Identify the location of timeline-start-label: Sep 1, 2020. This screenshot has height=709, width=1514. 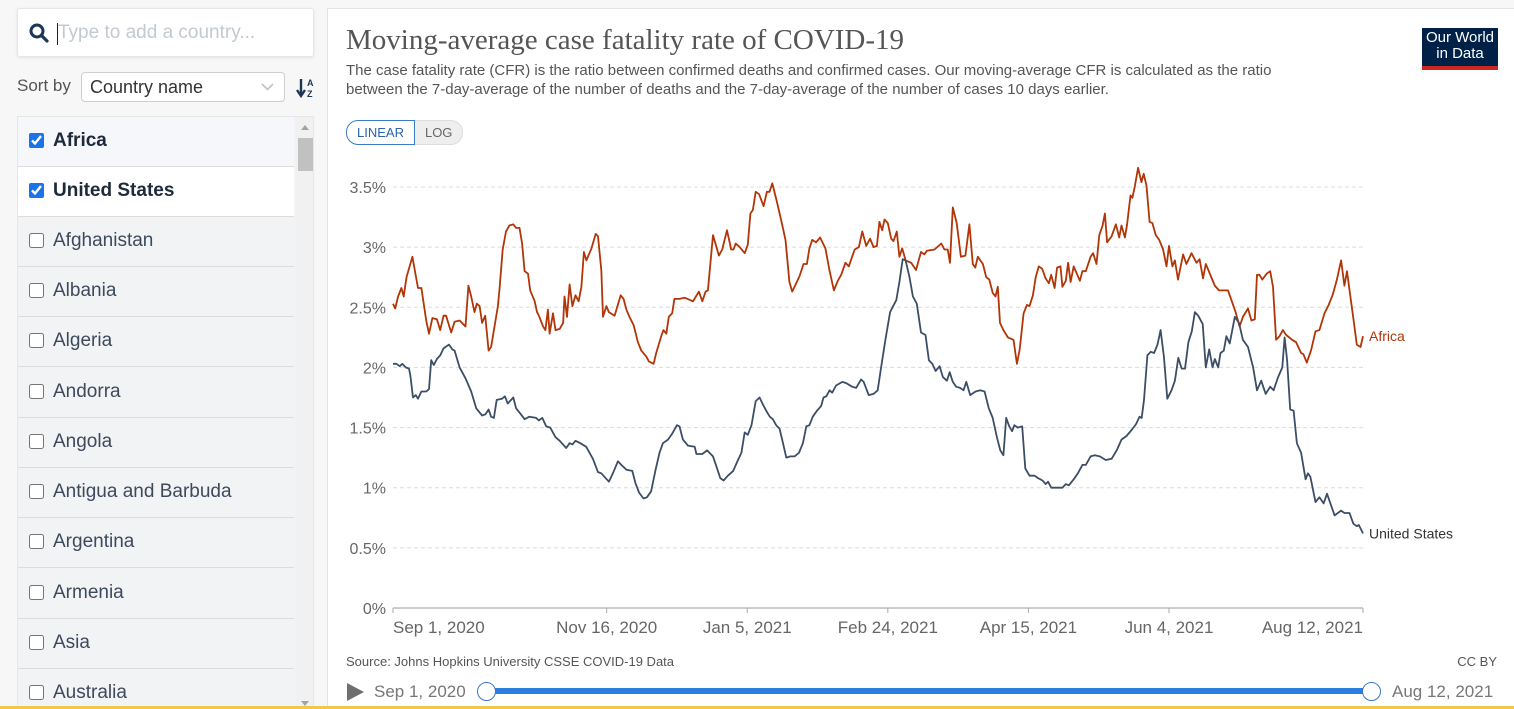
(420, 691).